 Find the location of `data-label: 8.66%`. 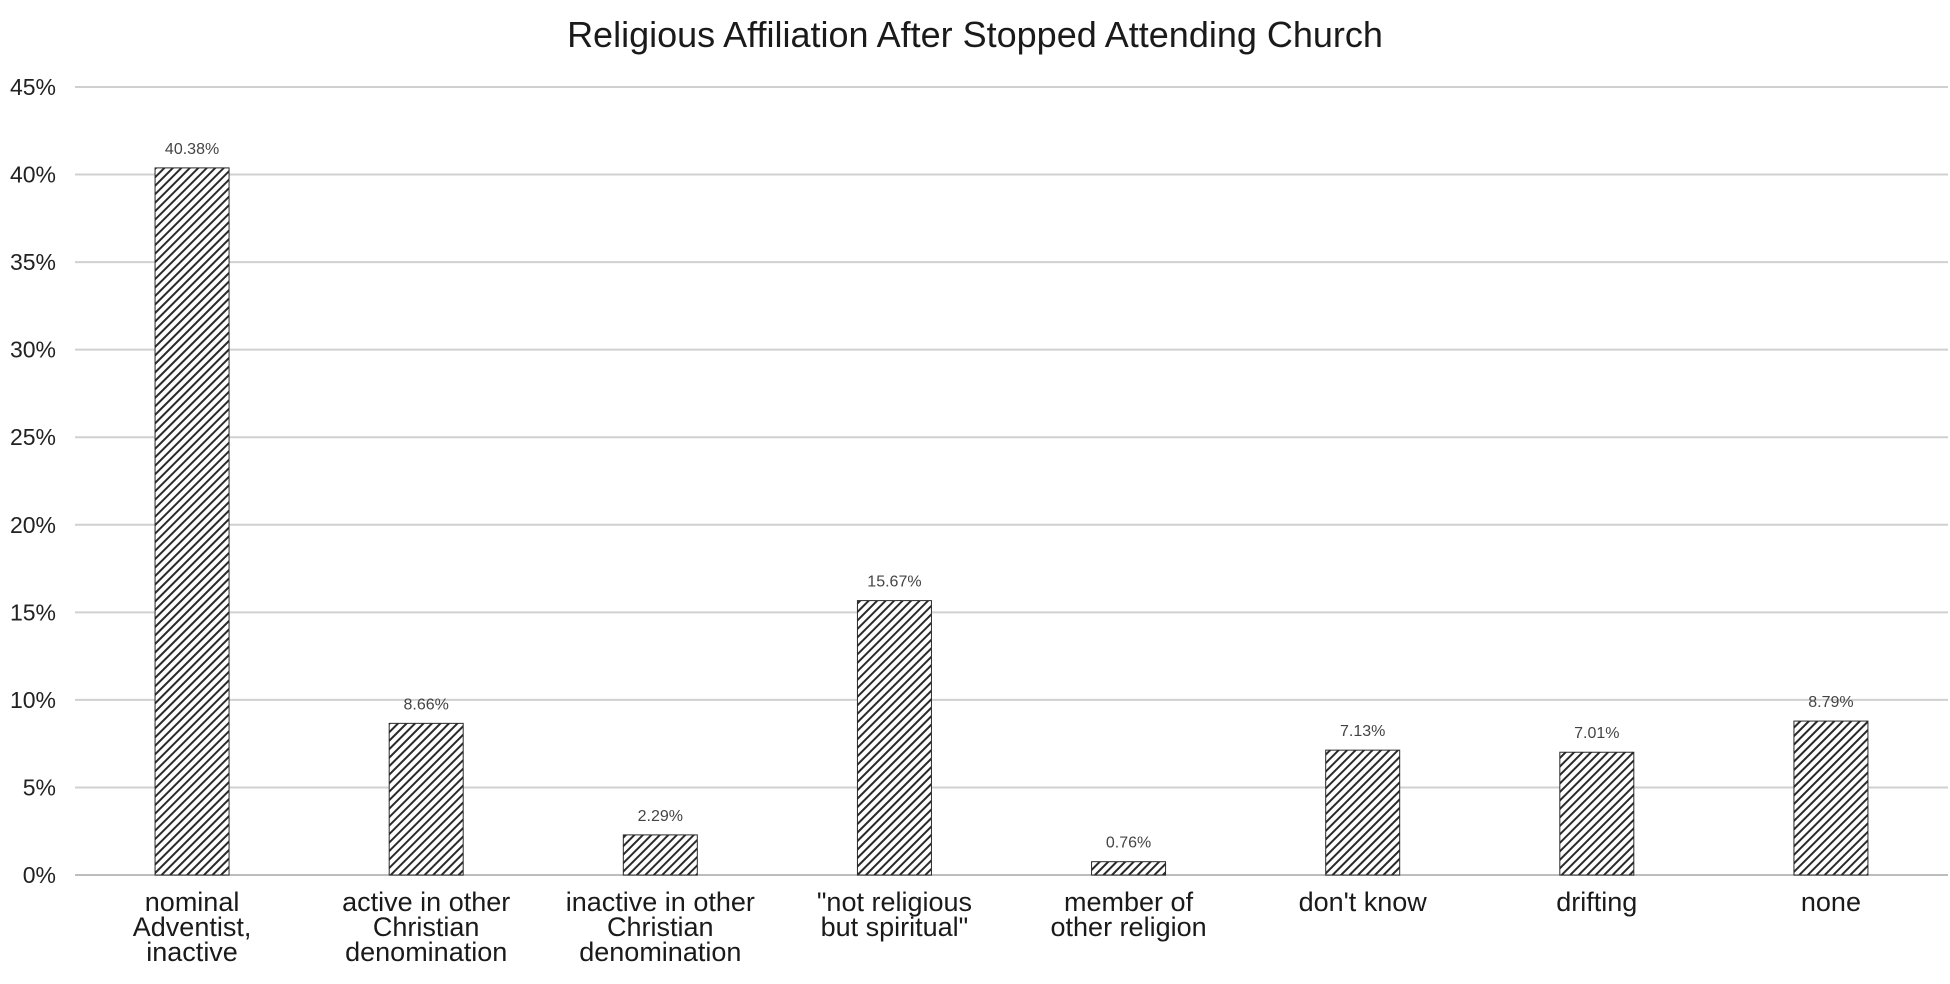

data-label: 8.66% is located at coordinates (426, 704).